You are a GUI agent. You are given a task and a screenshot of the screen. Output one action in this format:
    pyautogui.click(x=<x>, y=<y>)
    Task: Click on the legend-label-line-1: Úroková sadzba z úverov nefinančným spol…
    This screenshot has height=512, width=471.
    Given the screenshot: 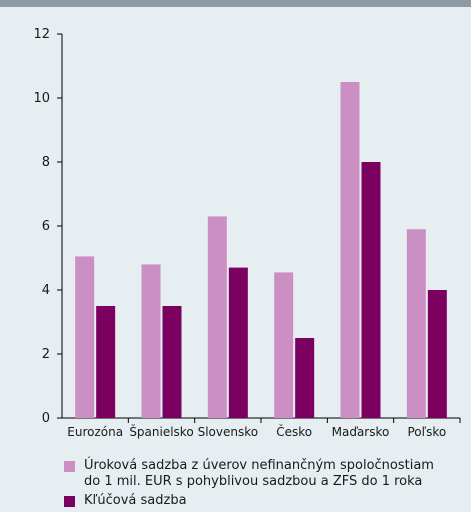 What is the action you would take?
    pyautogui.click(x=259, y=465)
    